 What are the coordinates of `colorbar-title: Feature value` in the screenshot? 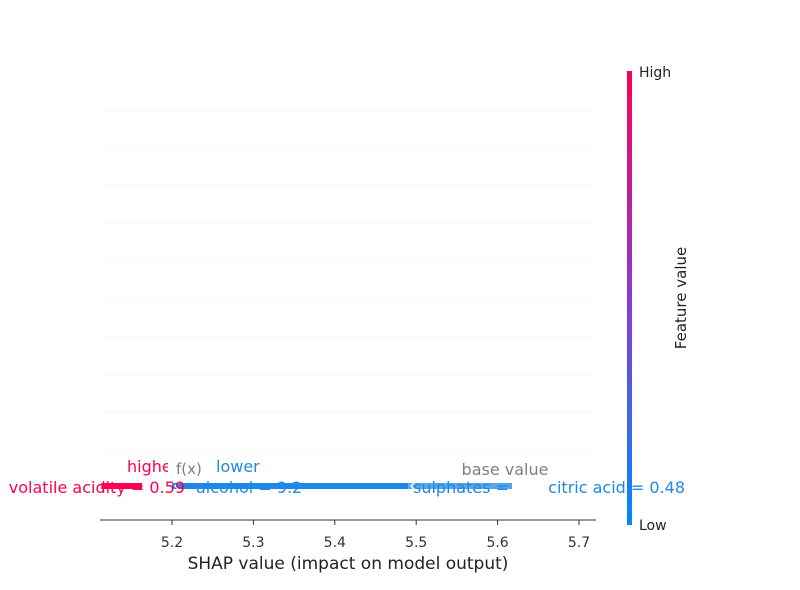 It's located at (681, 298).